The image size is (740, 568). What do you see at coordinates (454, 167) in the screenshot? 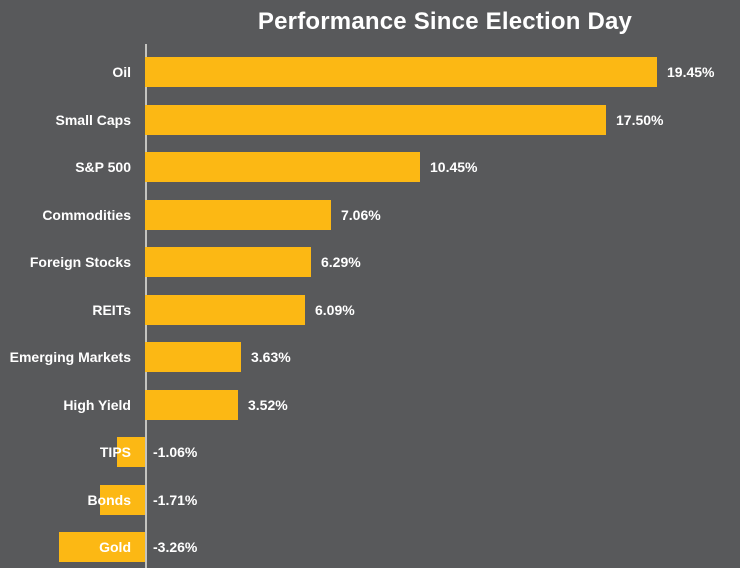
I see `value-label: 10.45%` at bounding box center [454, 167].